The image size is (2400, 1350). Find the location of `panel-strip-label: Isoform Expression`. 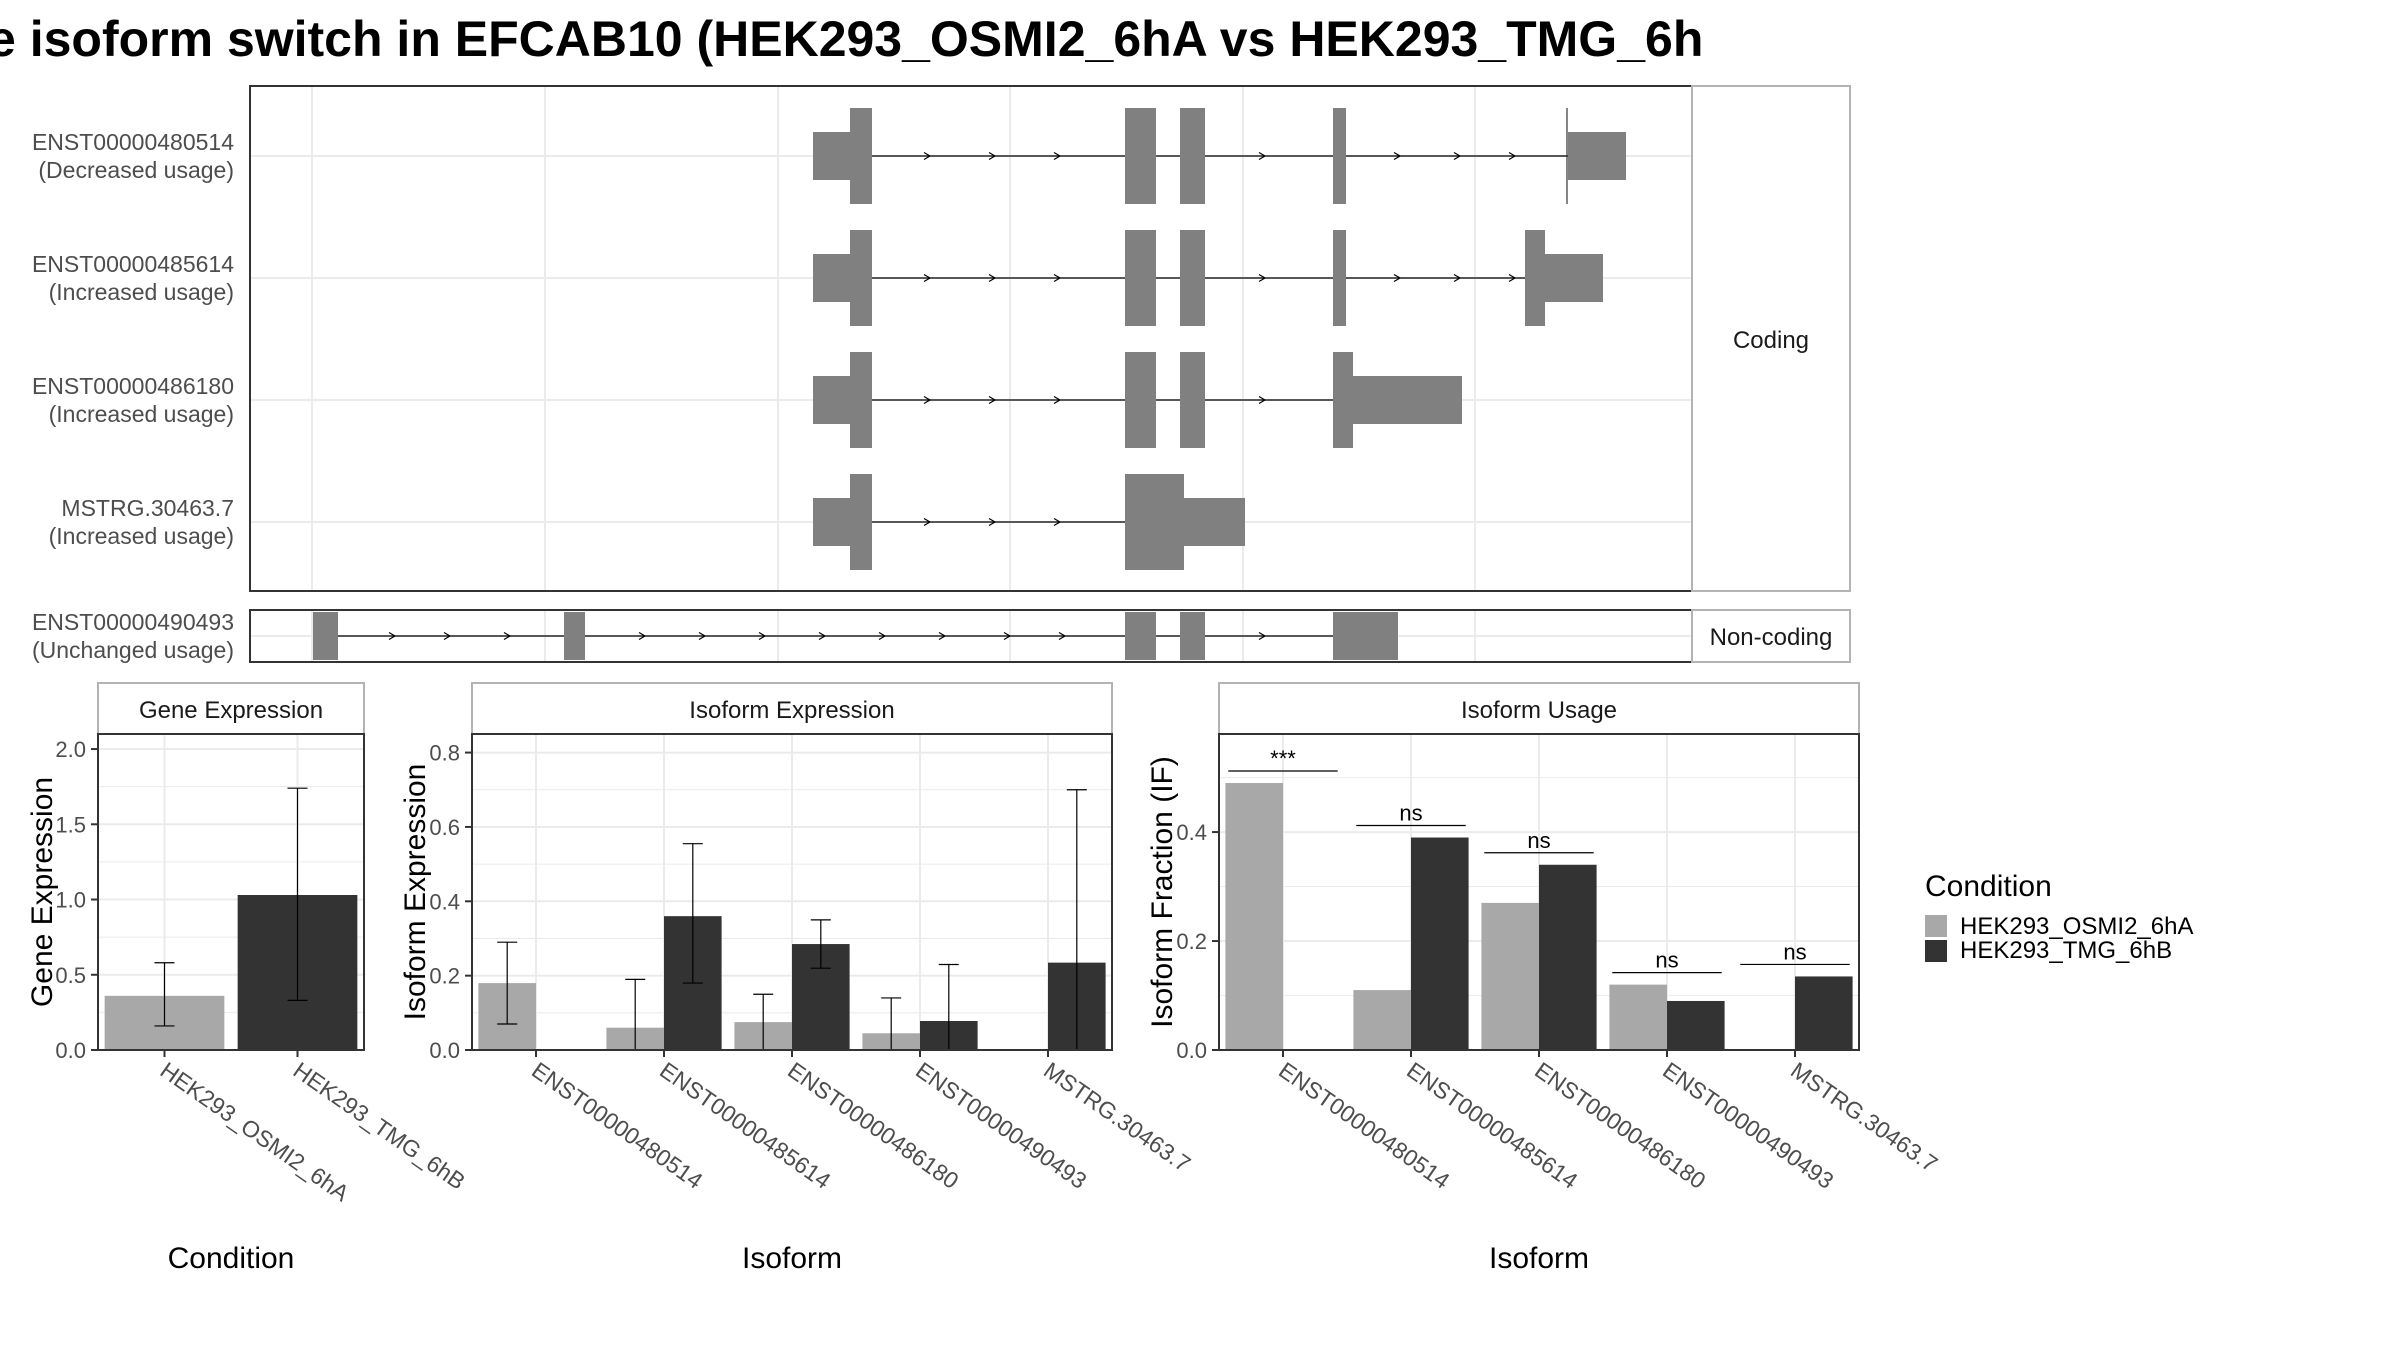

panel-strip-label: Isoform Expression is located at coordinates (791, 710).